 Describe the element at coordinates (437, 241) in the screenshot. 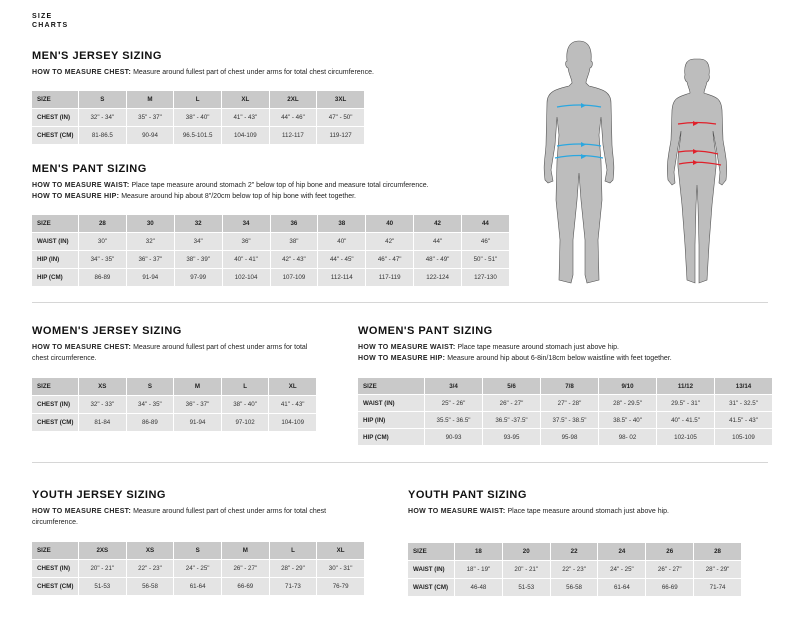

I see `table-cell: 44"` at that location.